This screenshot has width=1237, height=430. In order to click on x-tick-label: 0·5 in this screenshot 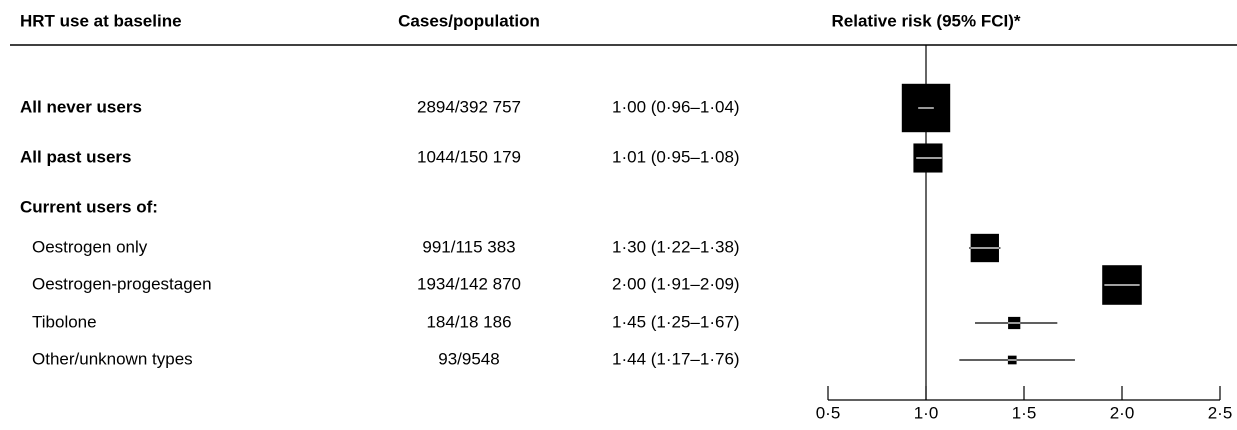, I will do `click(828, 412)`.